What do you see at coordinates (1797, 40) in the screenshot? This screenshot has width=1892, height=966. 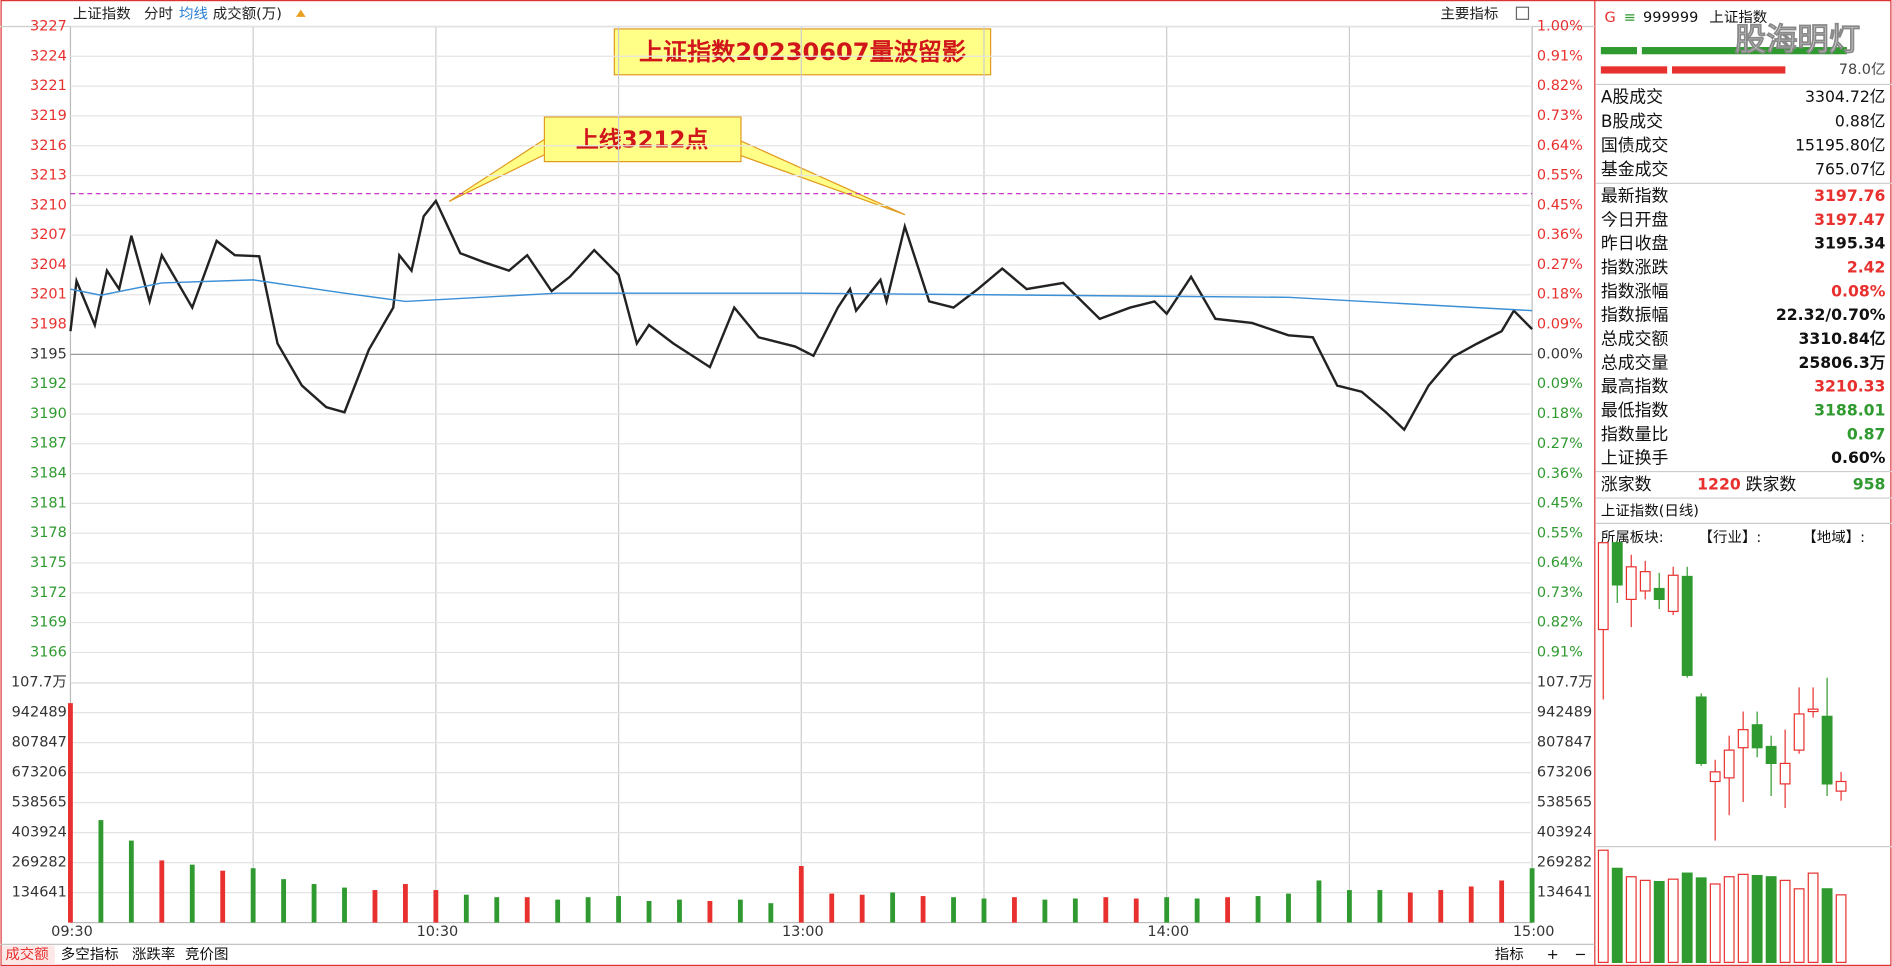 I see `watermark: 股海明灯` at bounding box center [1797, 40].